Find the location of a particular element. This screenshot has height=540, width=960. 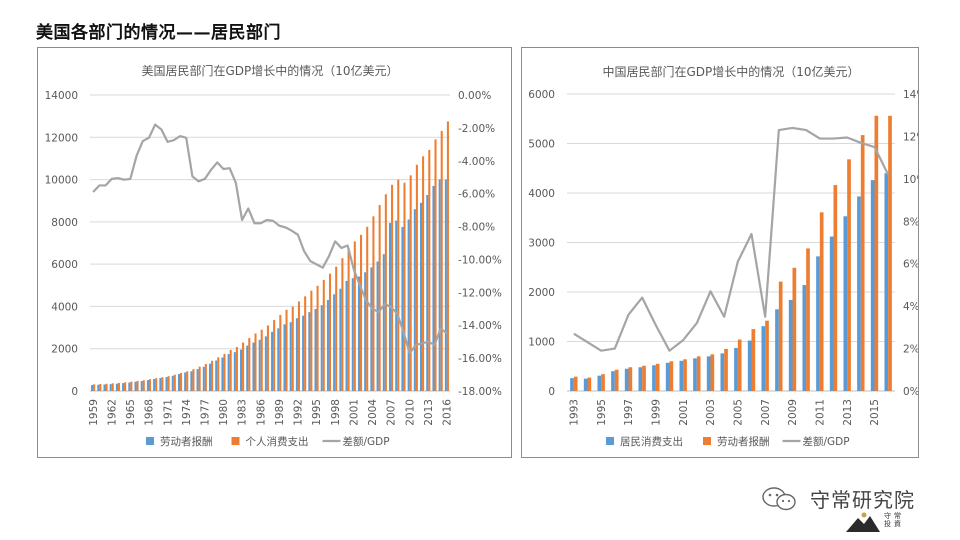

bar-劳动者报酬-2010 is located at coordinates (808, 319).